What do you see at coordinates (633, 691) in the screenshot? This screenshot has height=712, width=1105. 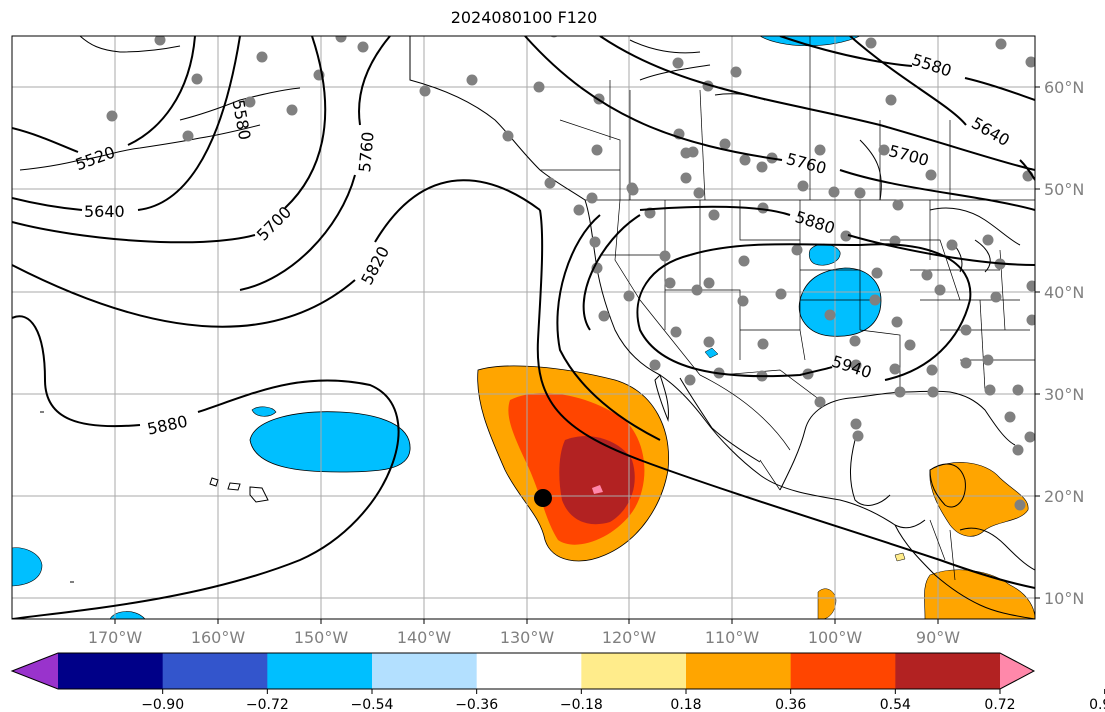 I see `colorbar-ticks` at bounding box center [633, 691].